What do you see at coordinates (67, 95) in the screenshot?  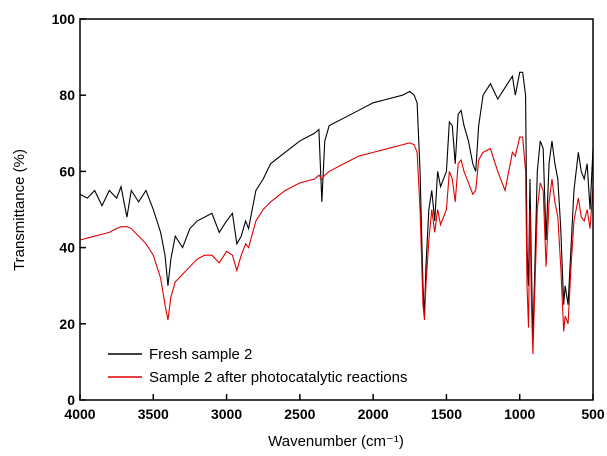 I see `y-tick-label: 80` at bounding box center [67, 95].